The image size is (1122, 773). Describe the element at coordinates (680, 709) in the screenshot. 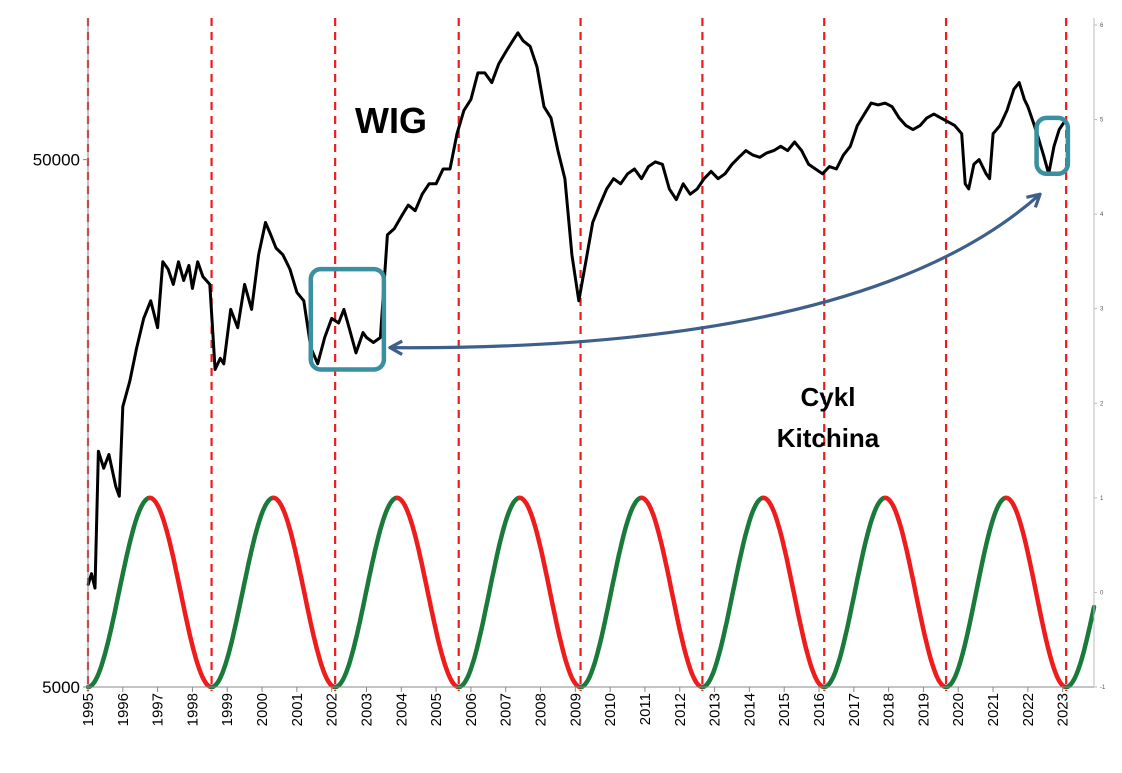

I see `x-tick-label: 2012` at that location.